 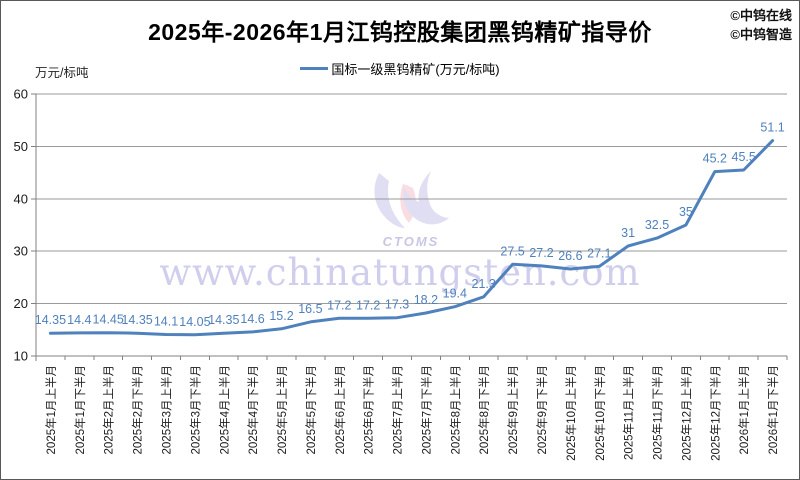 I want to click on svg-text: 2025年10月下半月, so click(x=600, y=413).